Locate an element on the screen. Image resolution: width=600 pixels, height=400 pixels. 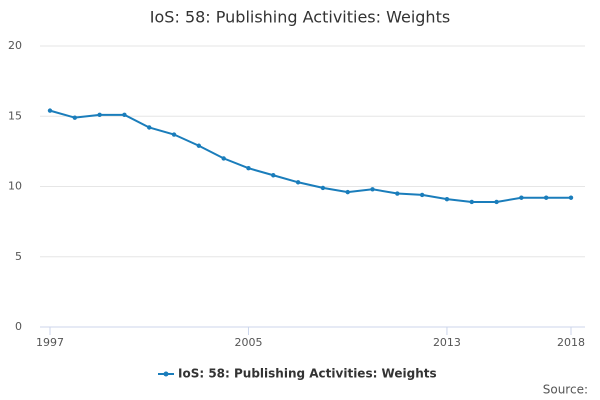
x-tick-label: 2018 is located at coordinates (571, 342).